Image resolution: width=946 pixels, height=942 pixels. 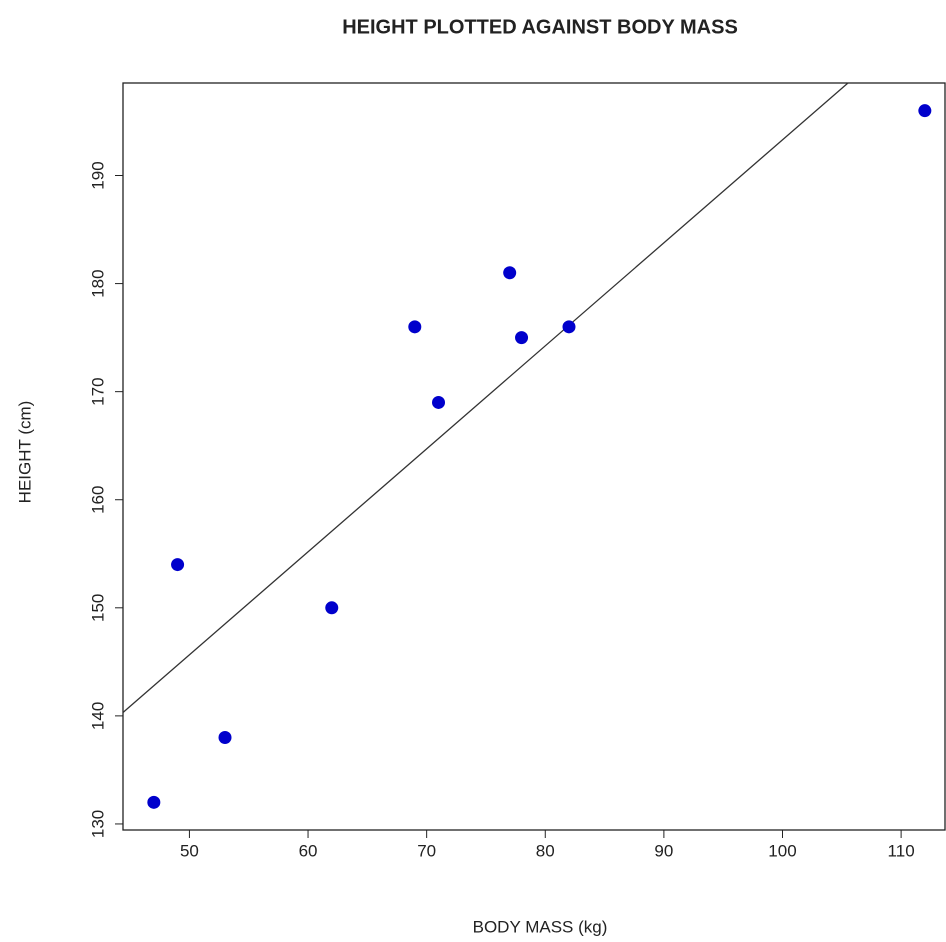 I want to click on y-tick-label: 170, so click(x=97, y=391).